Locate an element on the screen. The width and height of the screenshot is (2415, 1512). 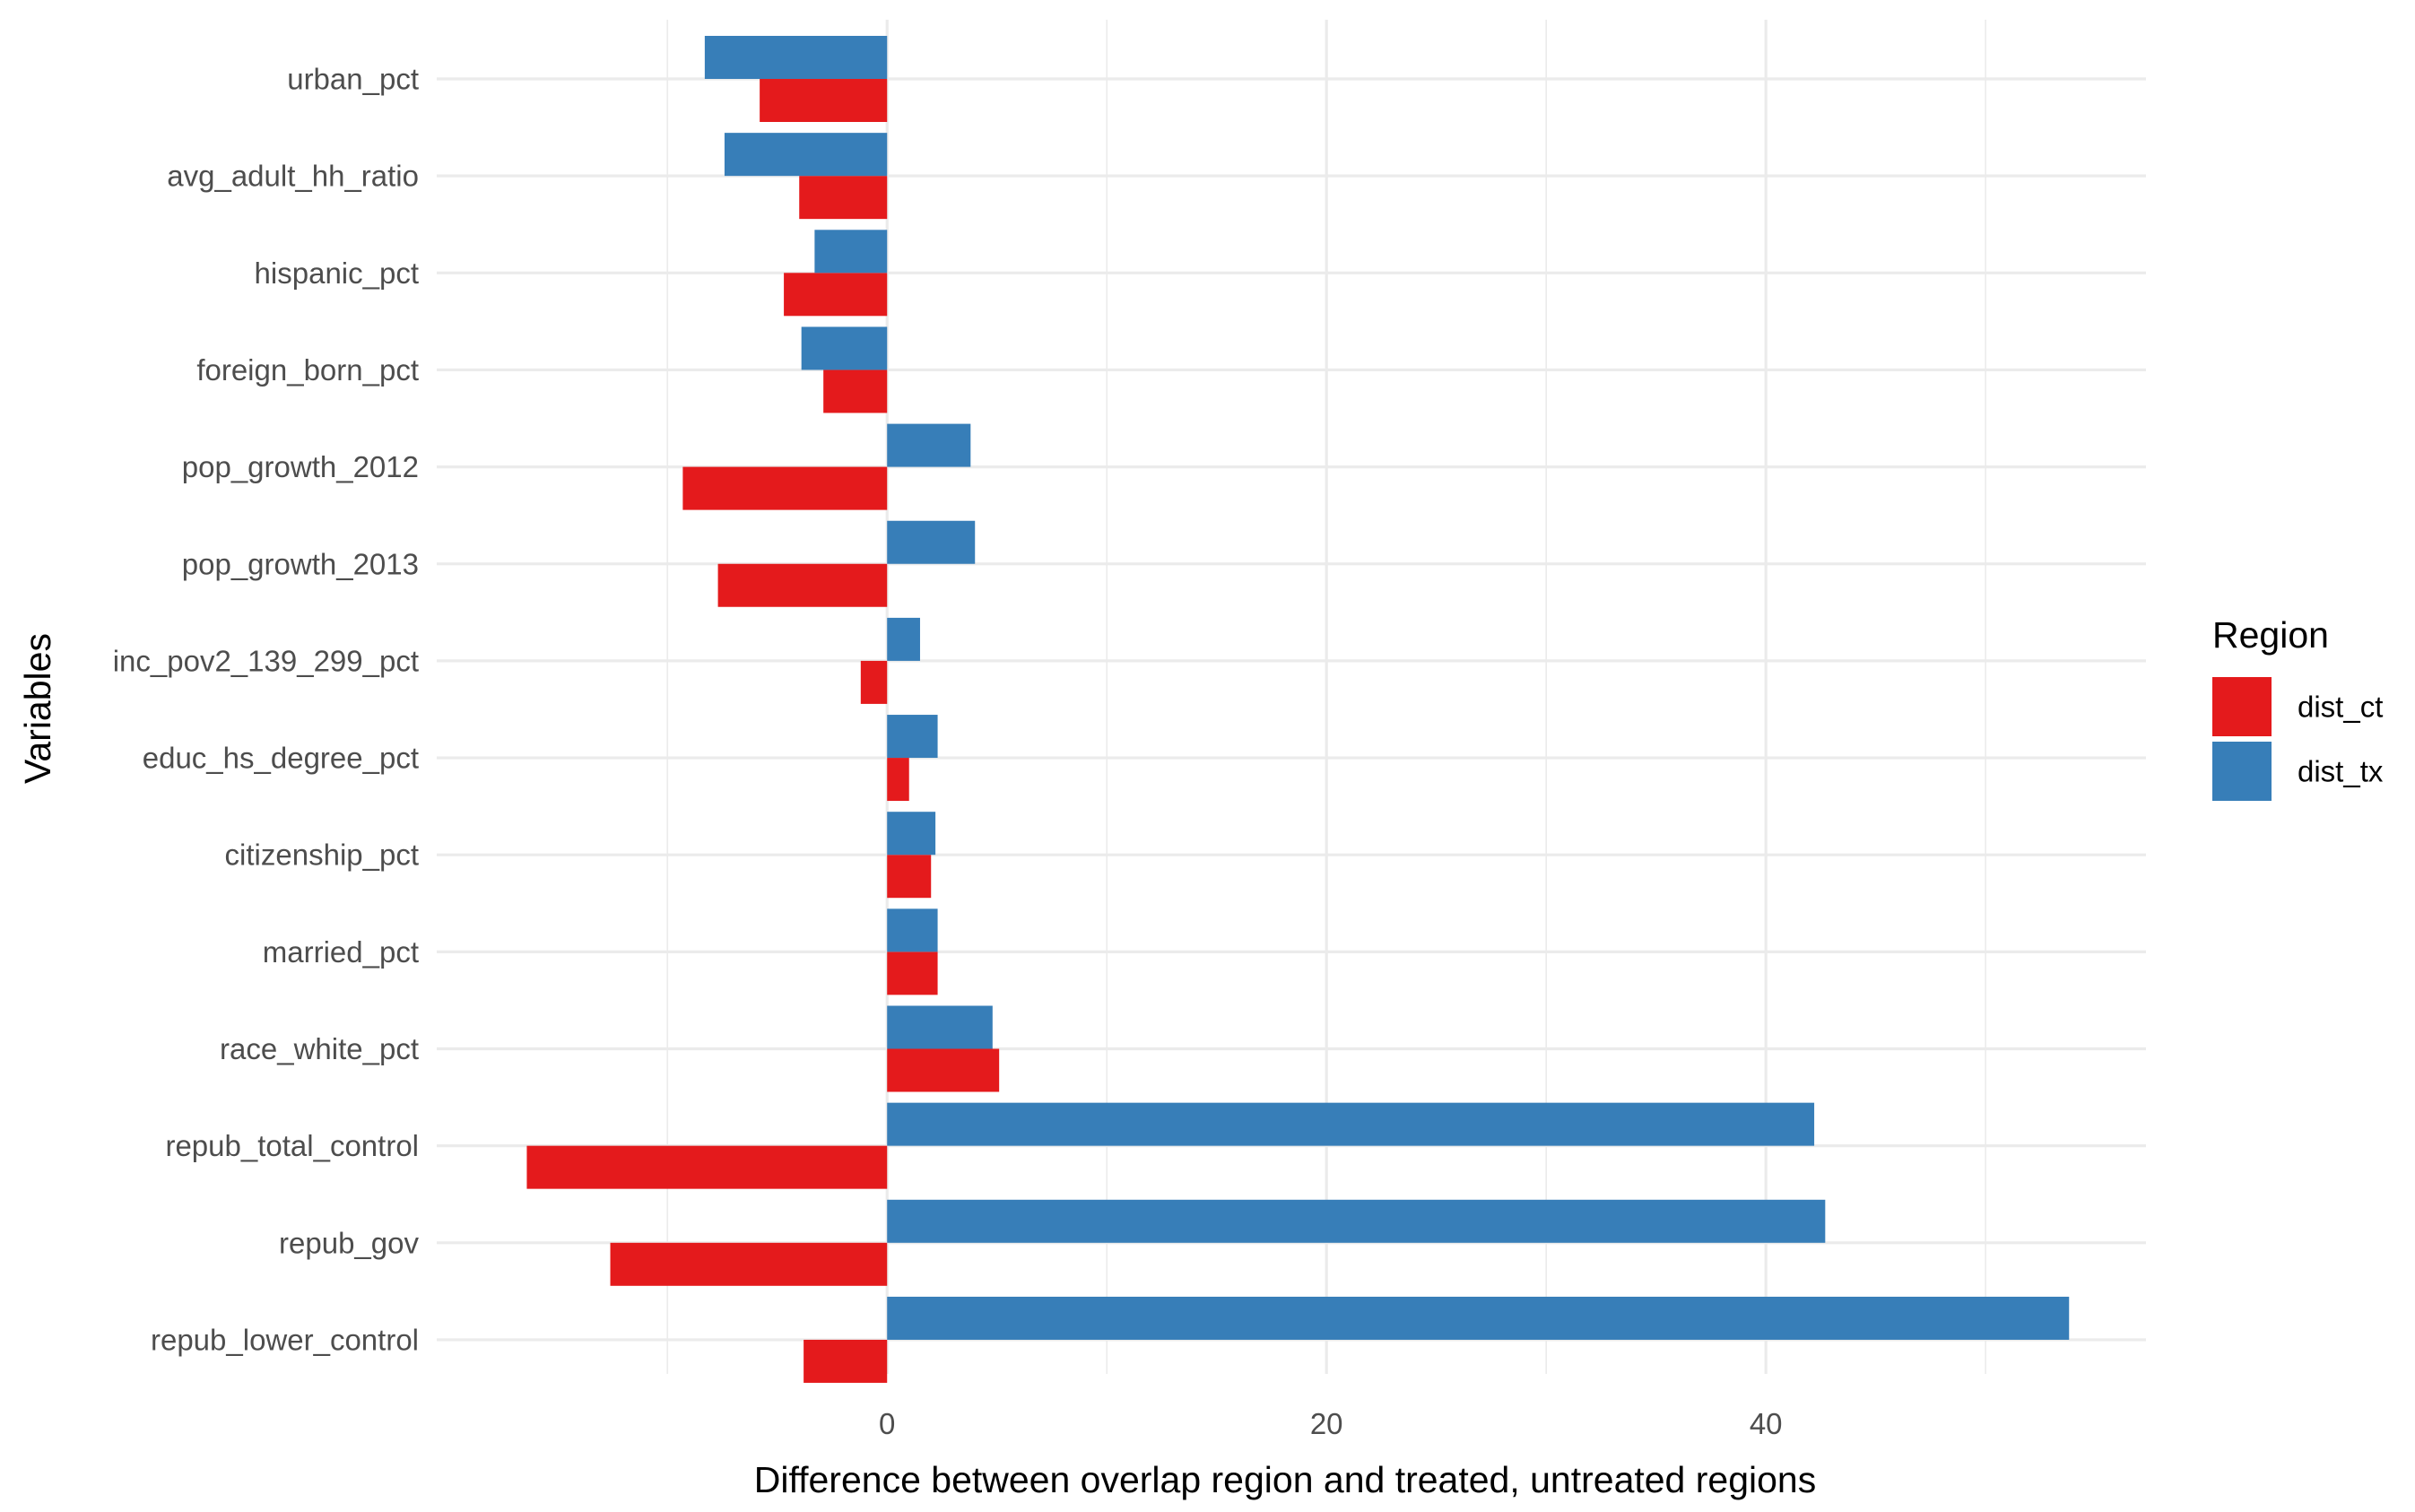
y-tick-label: hispanic_pct is located at coordinates (337, 273).